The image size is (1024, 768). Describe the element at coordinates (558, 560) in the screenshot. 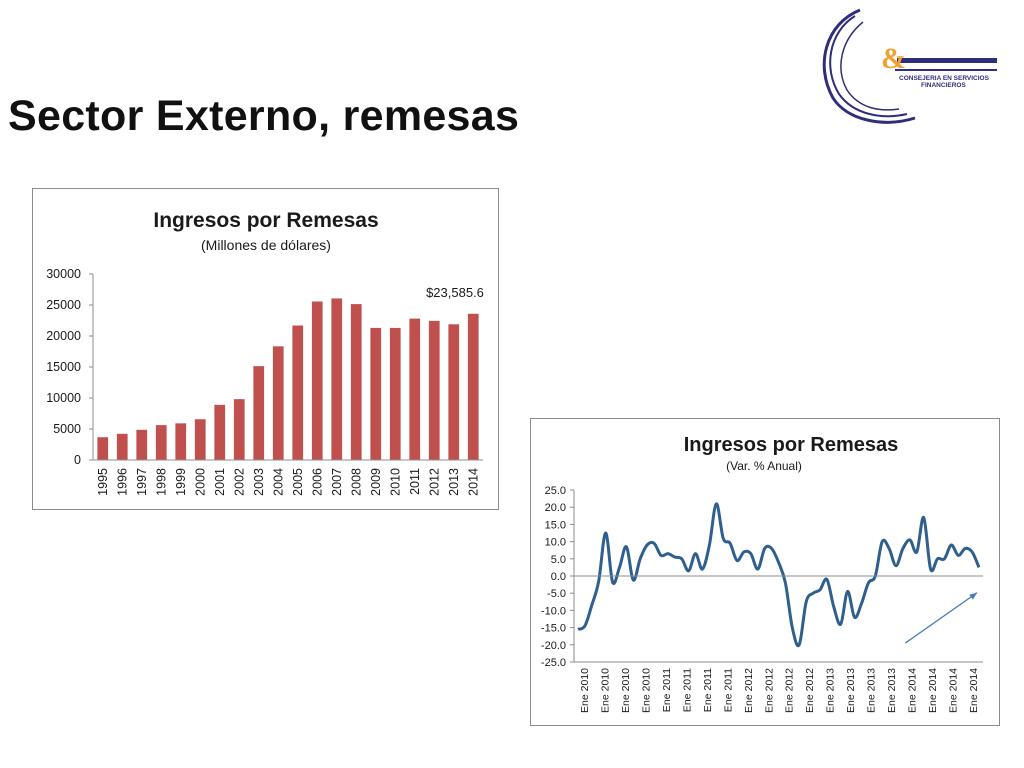

I see `line-y-tick-label: 5.0` at that location.